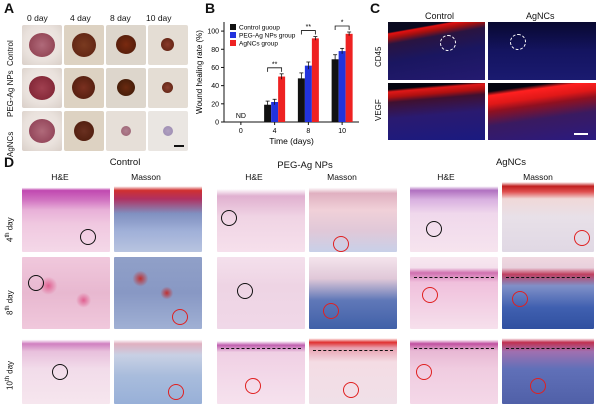 The width and height of the screenshot is (605, 409). Describe the element at coordinates (378, 110) in the screenshot. I see `row-label-vegf: VEGF` at that location.